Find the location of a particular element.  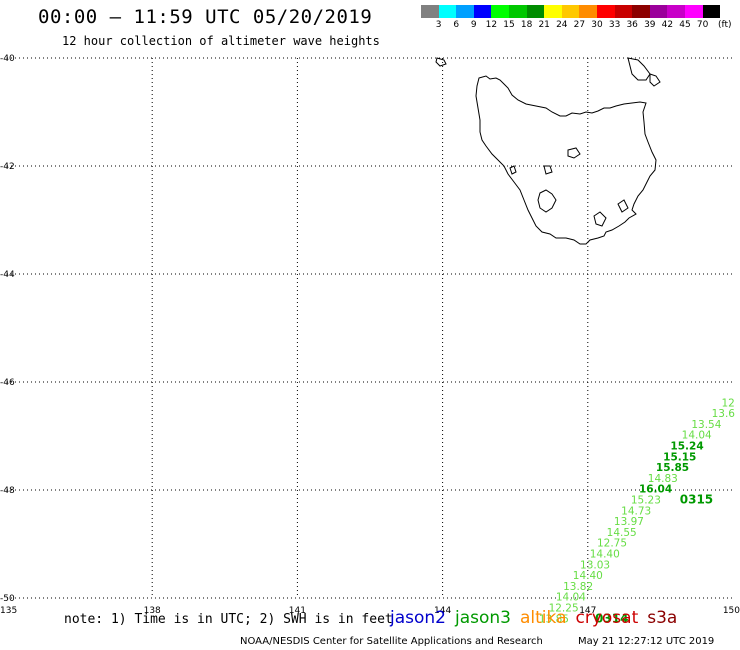

cape-barren-island is located at coordinates (655, 80).